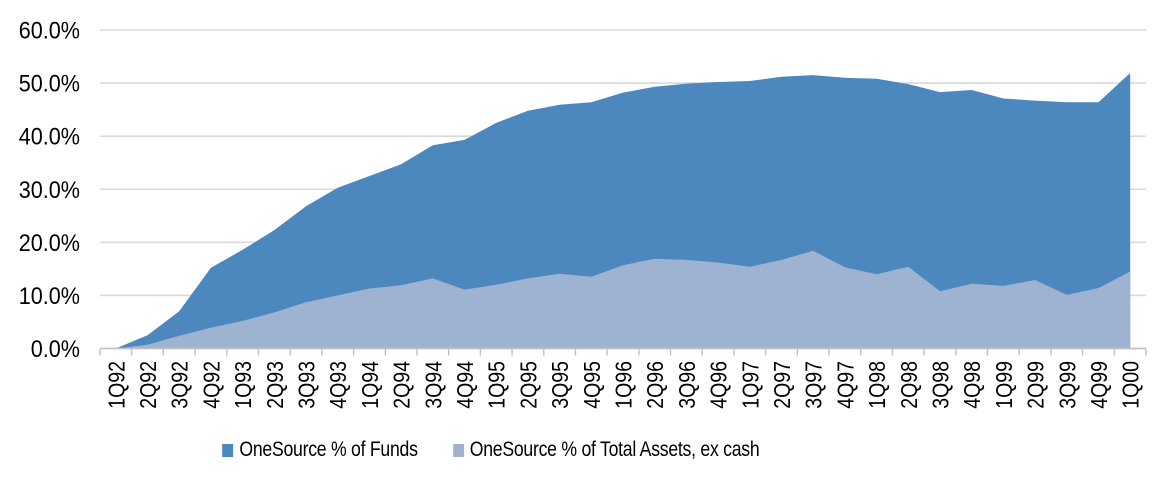 Image resolution: width=1152 pixels, height=496 pixels. I want to click on x-axis-label: 3Q94, so click(434, 385).